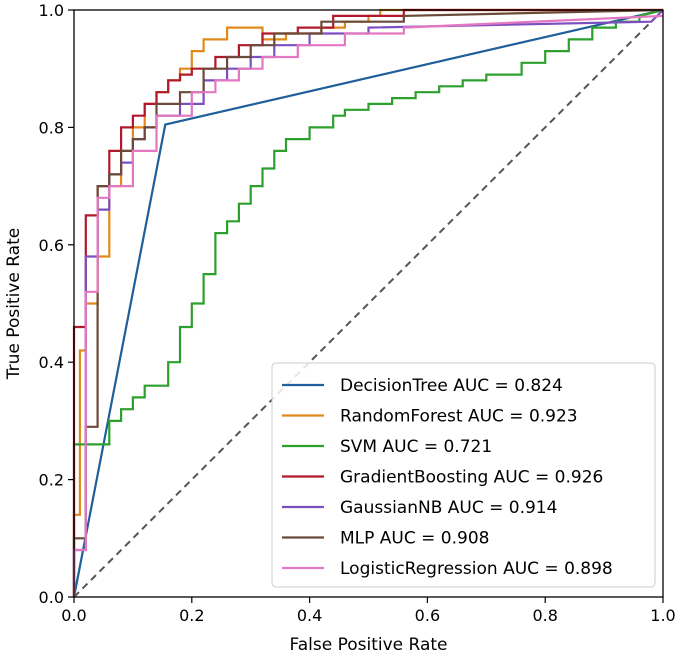  Describe the element at coordinates (451, 386) in the screenshot. I see `legend-entry-0: DecisionTree AUC = 0.824` at that location.